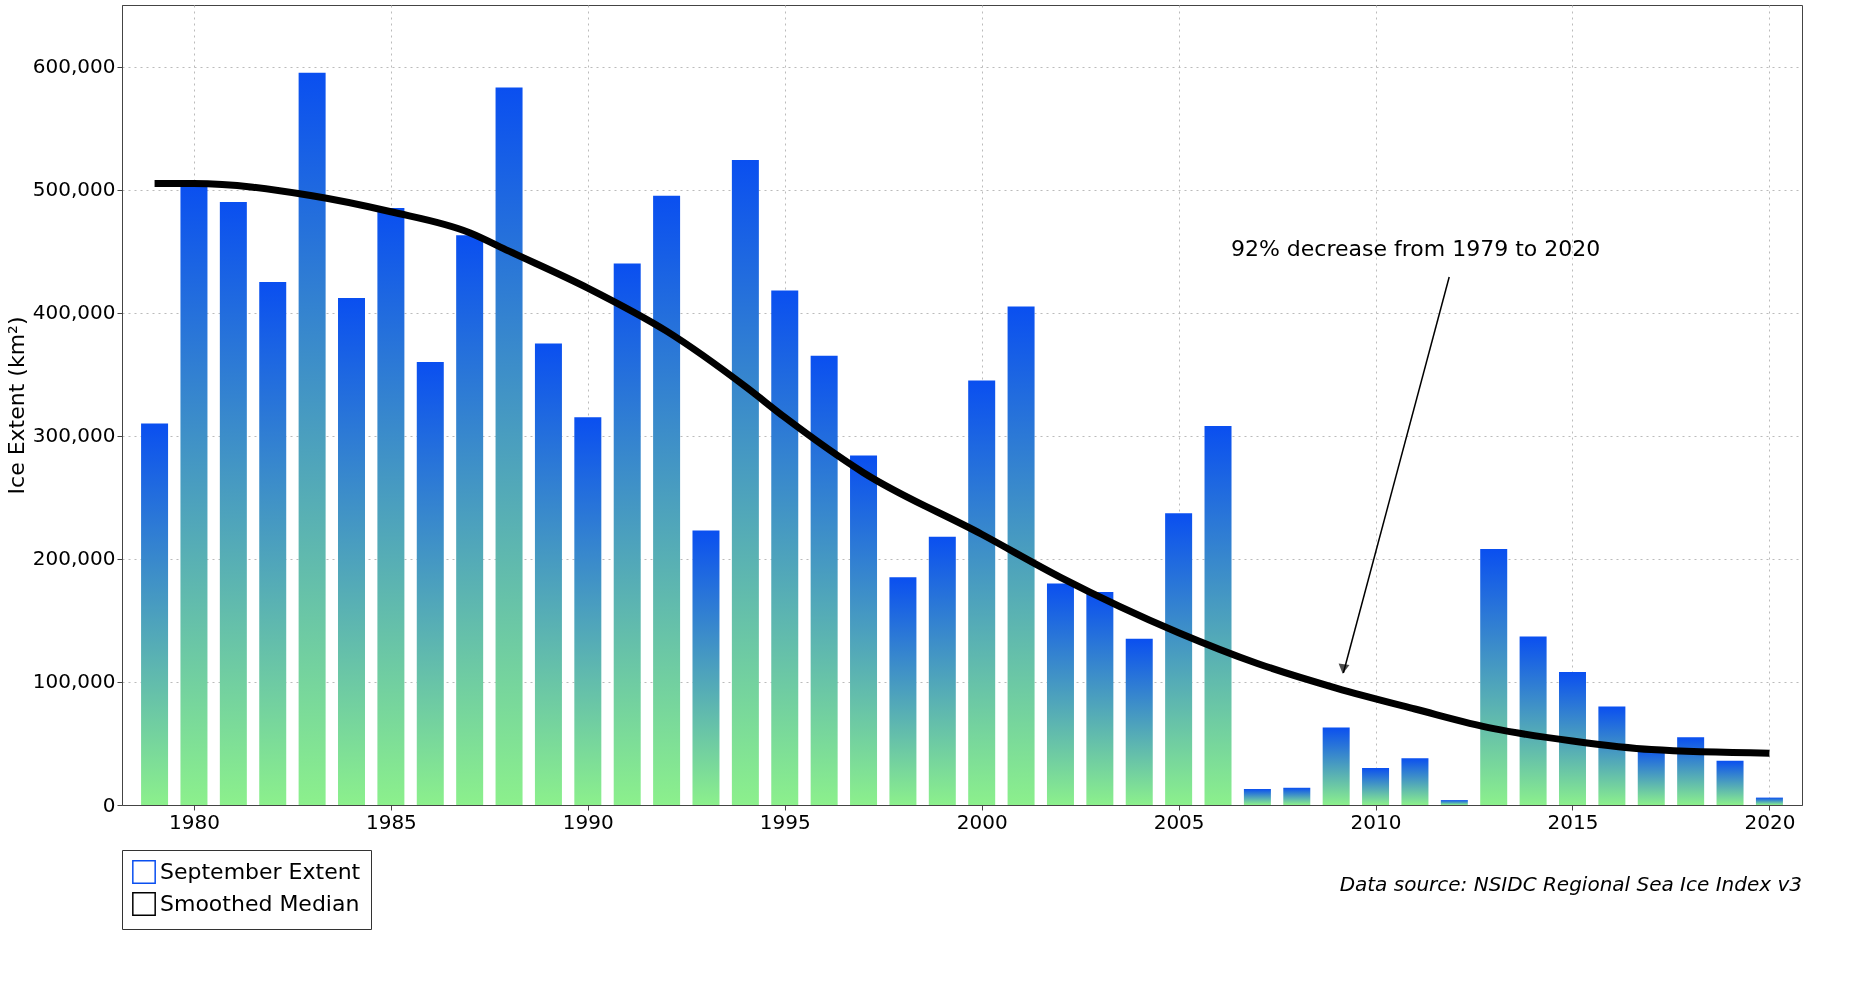  Describe the element at coordinates (74, 558) in the screenshot. I see `y-tick-label: 200,000` at that location.